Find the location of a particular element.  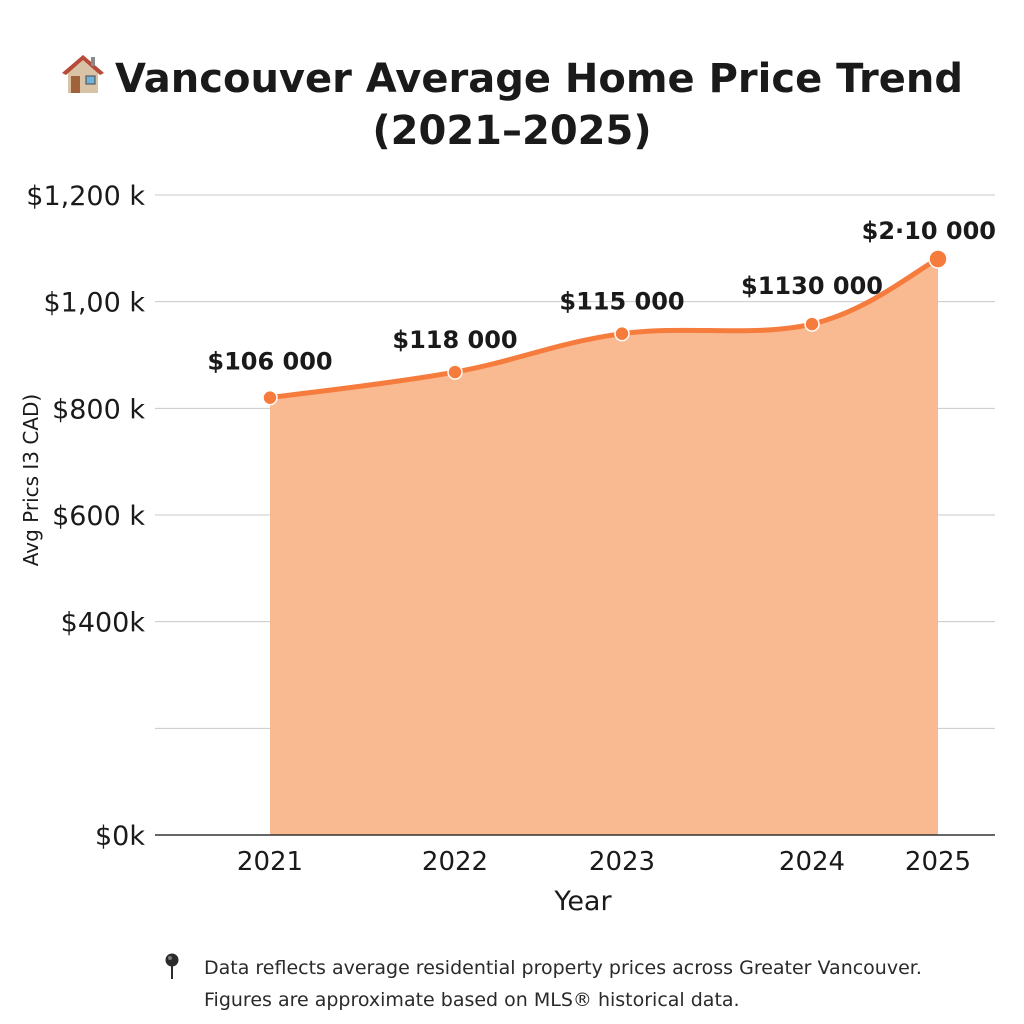

data-points is located at coordinates (605, 327).